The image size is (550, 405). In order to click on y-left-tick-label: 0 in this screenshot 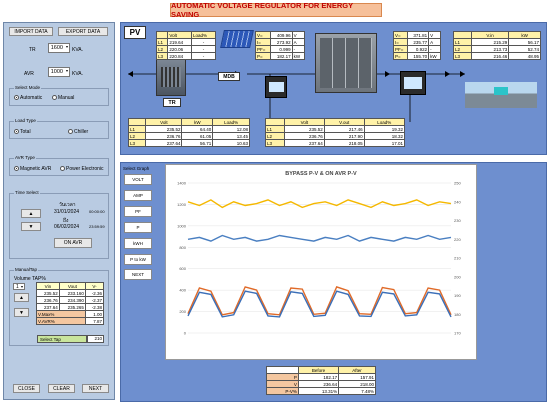, I will do `click(185, 333)`.